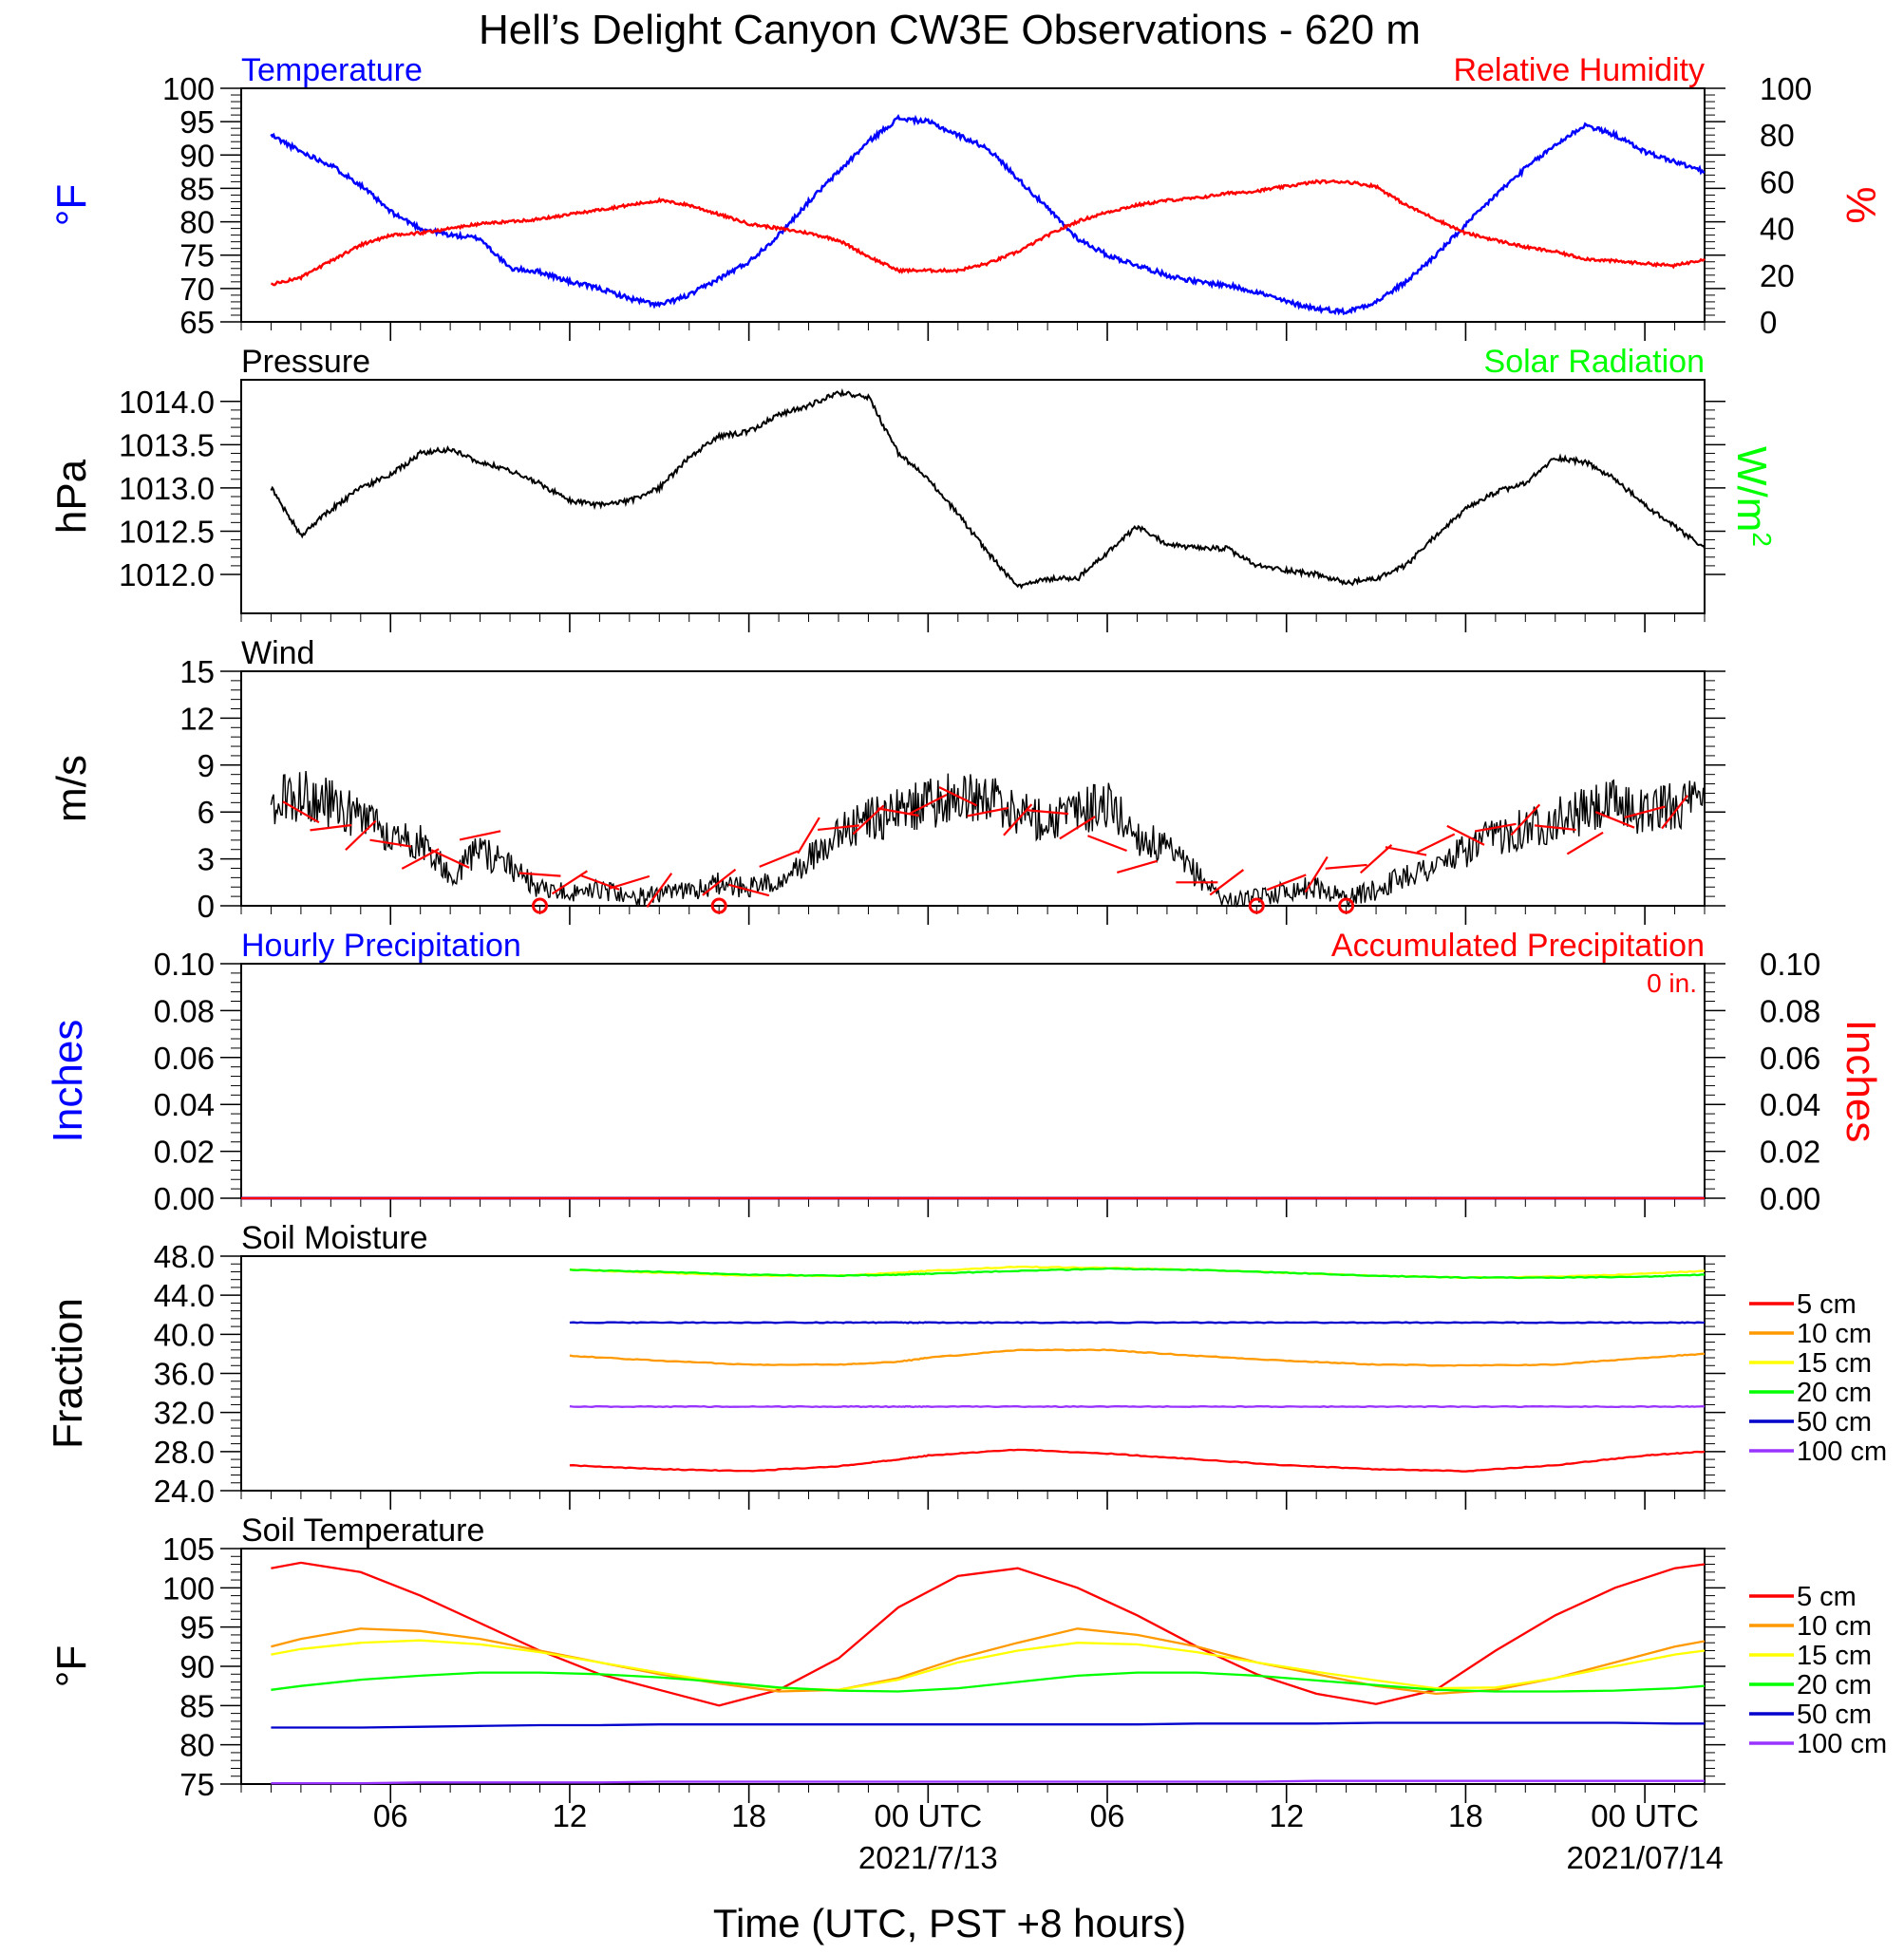 The image size is (1904, 1954). What do you see at coordinates (1594, 362) in the screenshot?
I see `panel-title-right: Solar Radiation` at bounding box center [1594, 362].